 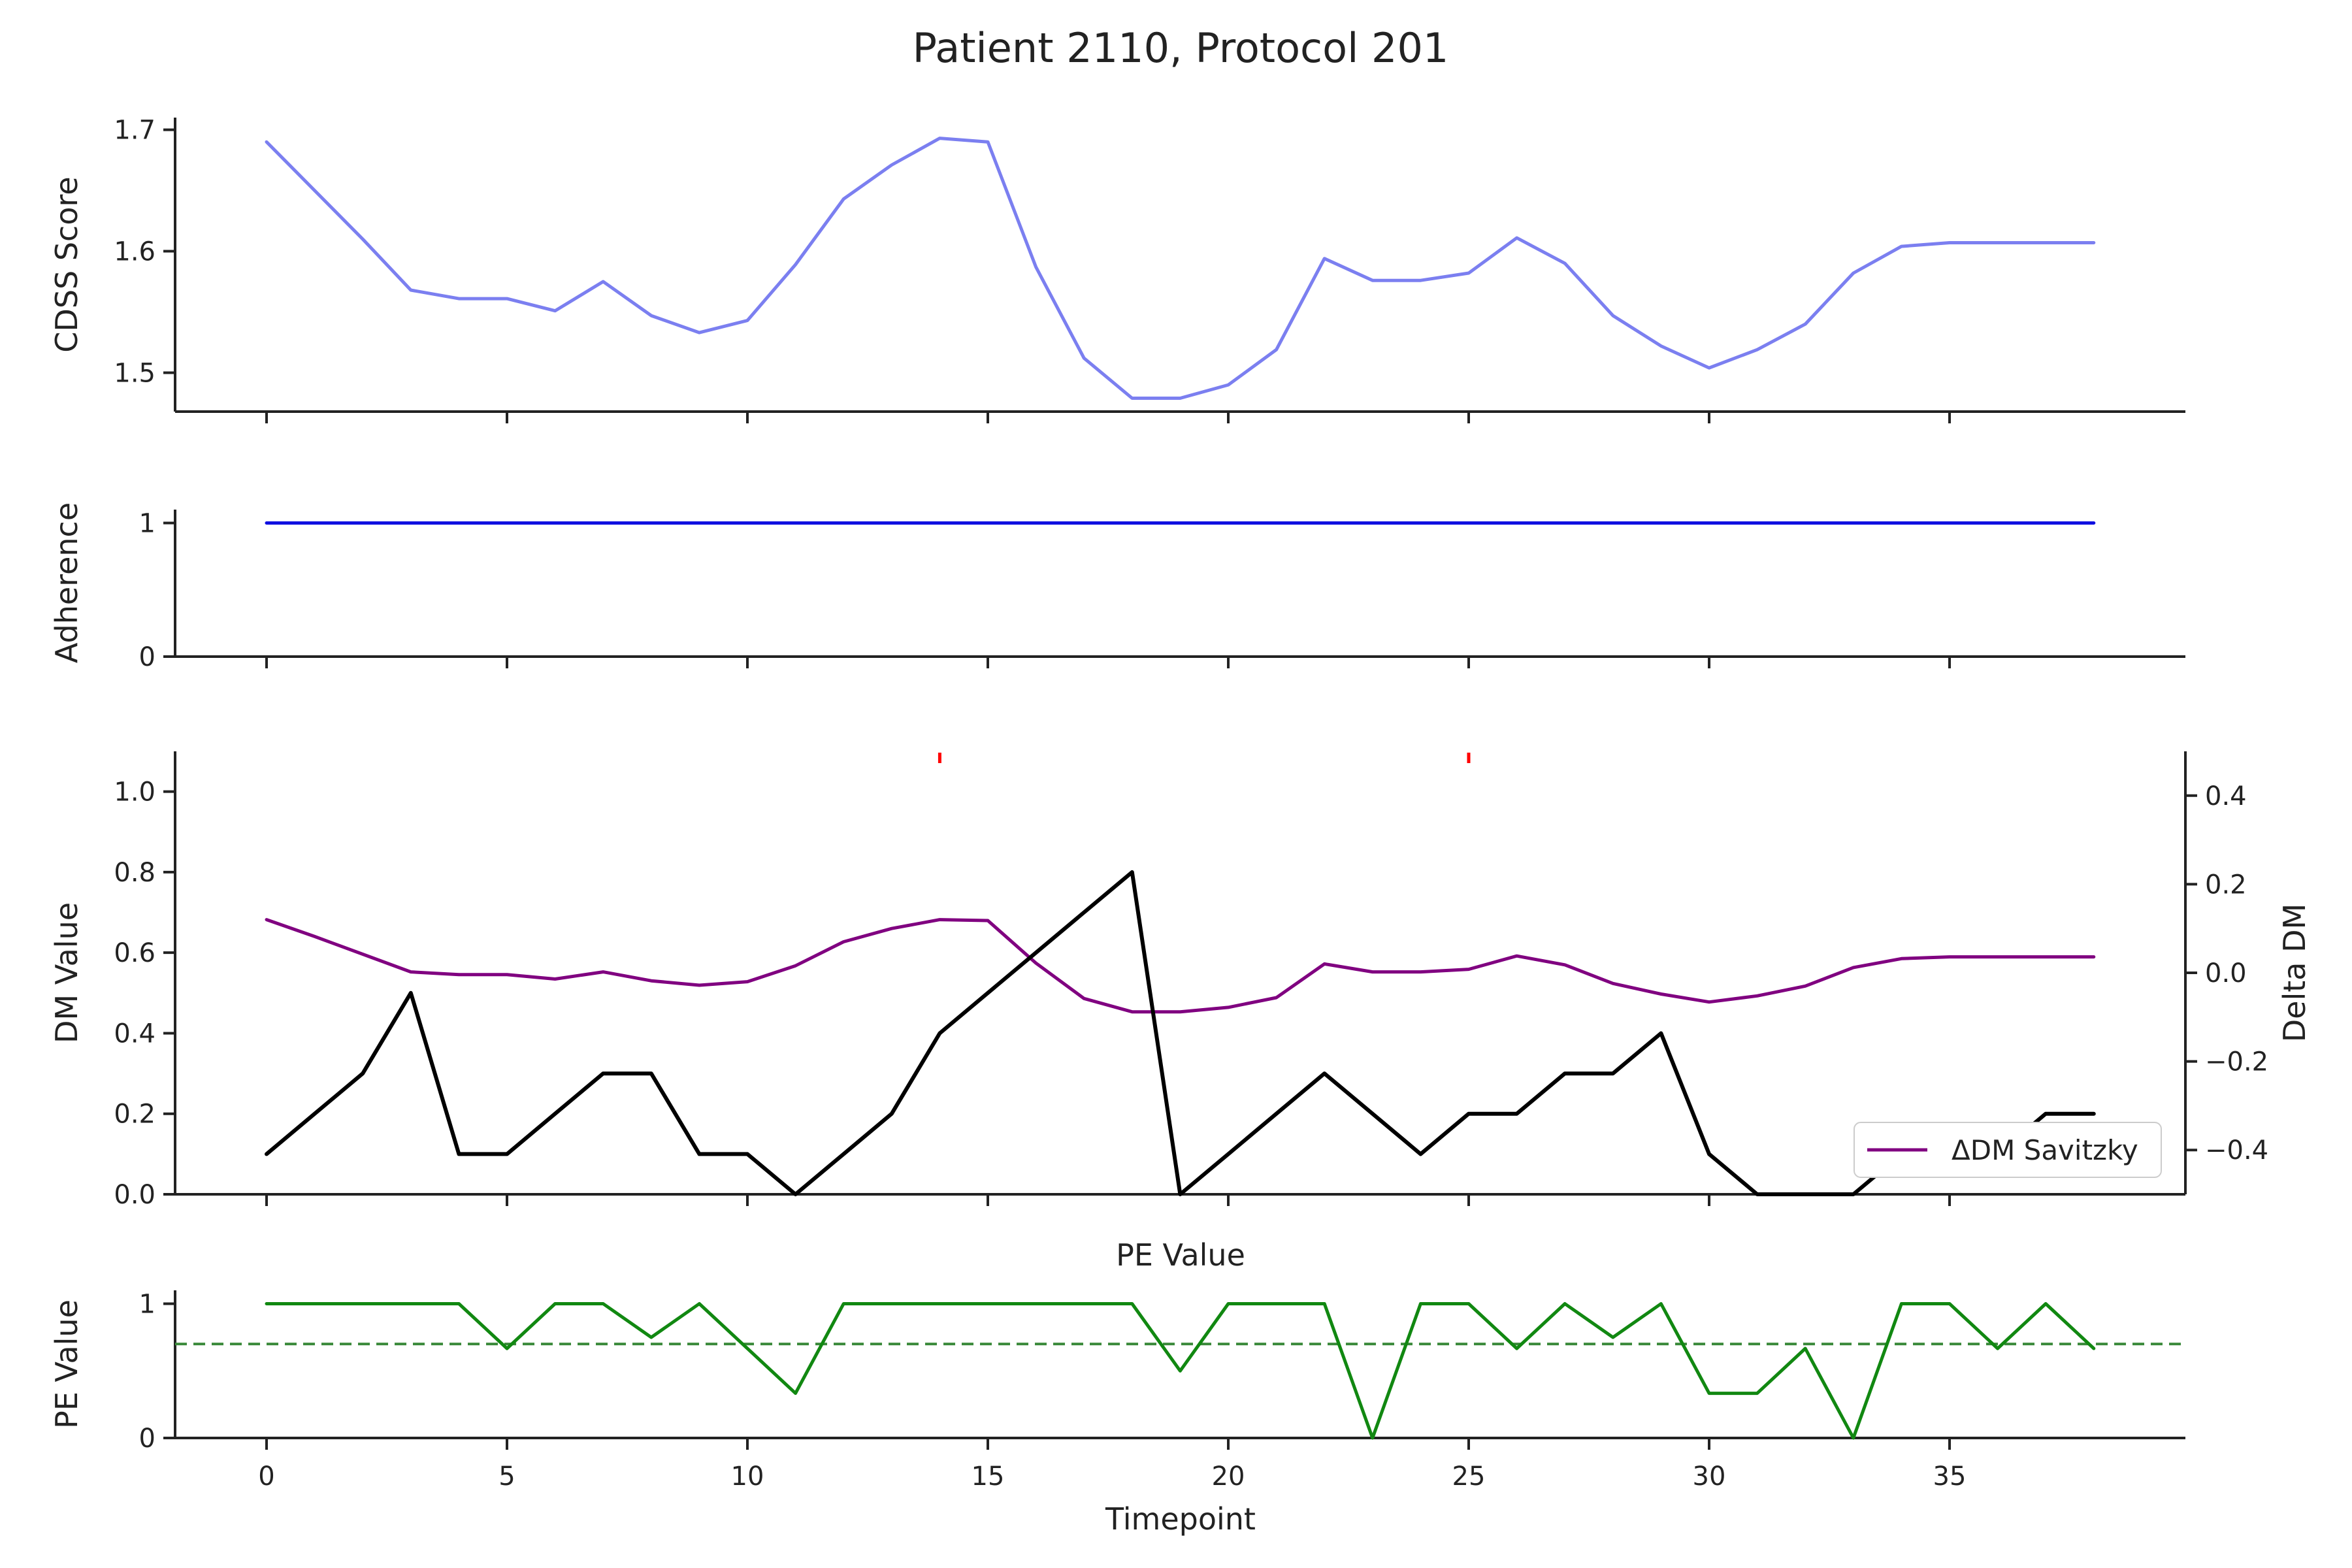 I want to click on legend-label-delta-dm: ΔDM Savitzky, so click(x=2045, y=1150).